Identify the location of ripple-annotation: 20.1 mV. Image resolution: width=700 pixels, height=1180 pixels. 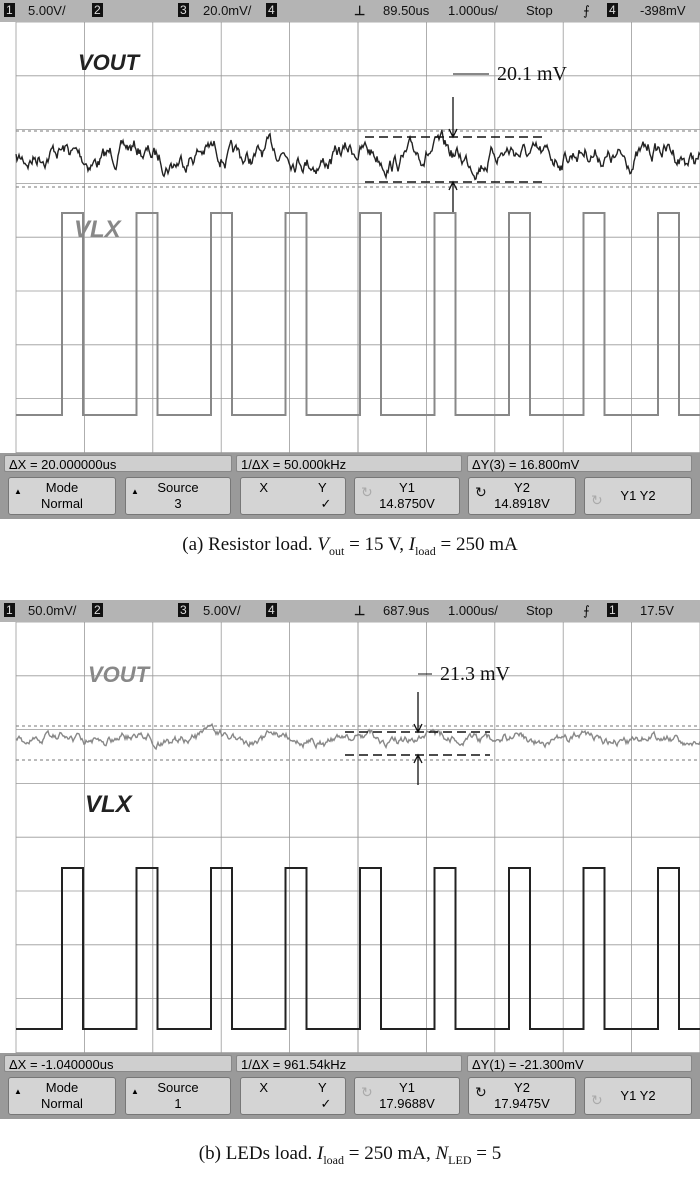
(532, 74).